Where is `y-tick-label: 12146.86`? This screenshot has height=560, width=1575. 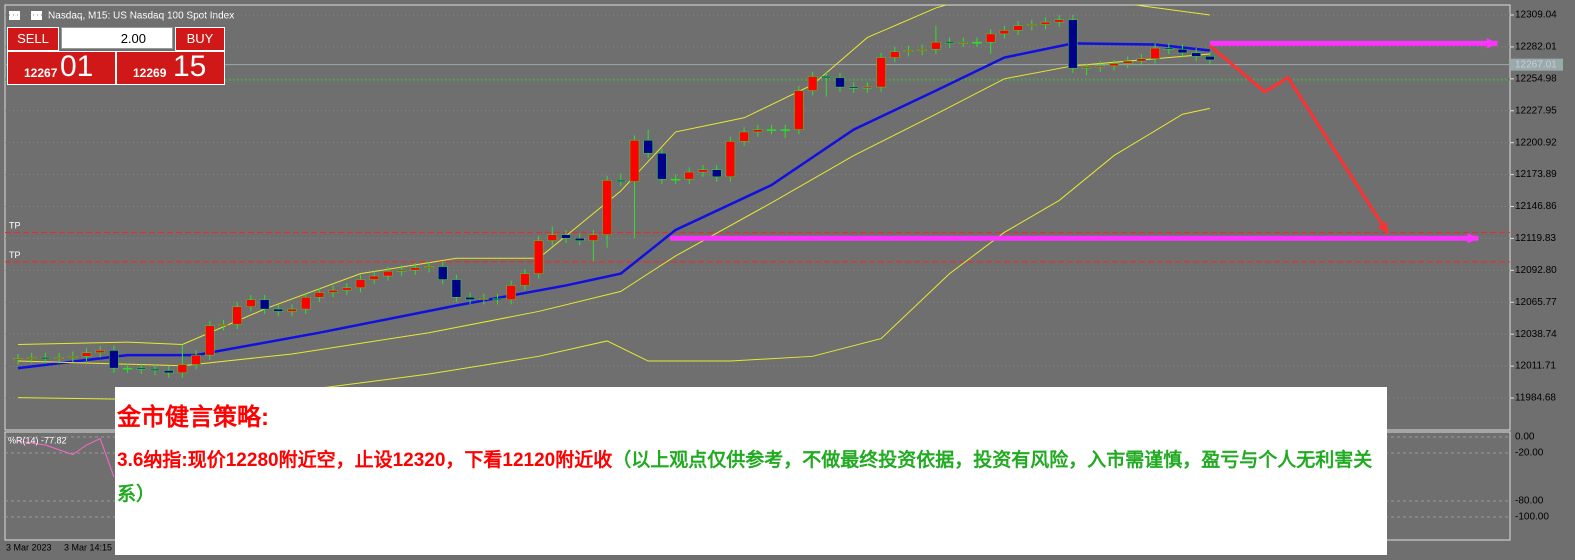
y-tick-label: 12146.86 is located at coordinates (1536, 206).